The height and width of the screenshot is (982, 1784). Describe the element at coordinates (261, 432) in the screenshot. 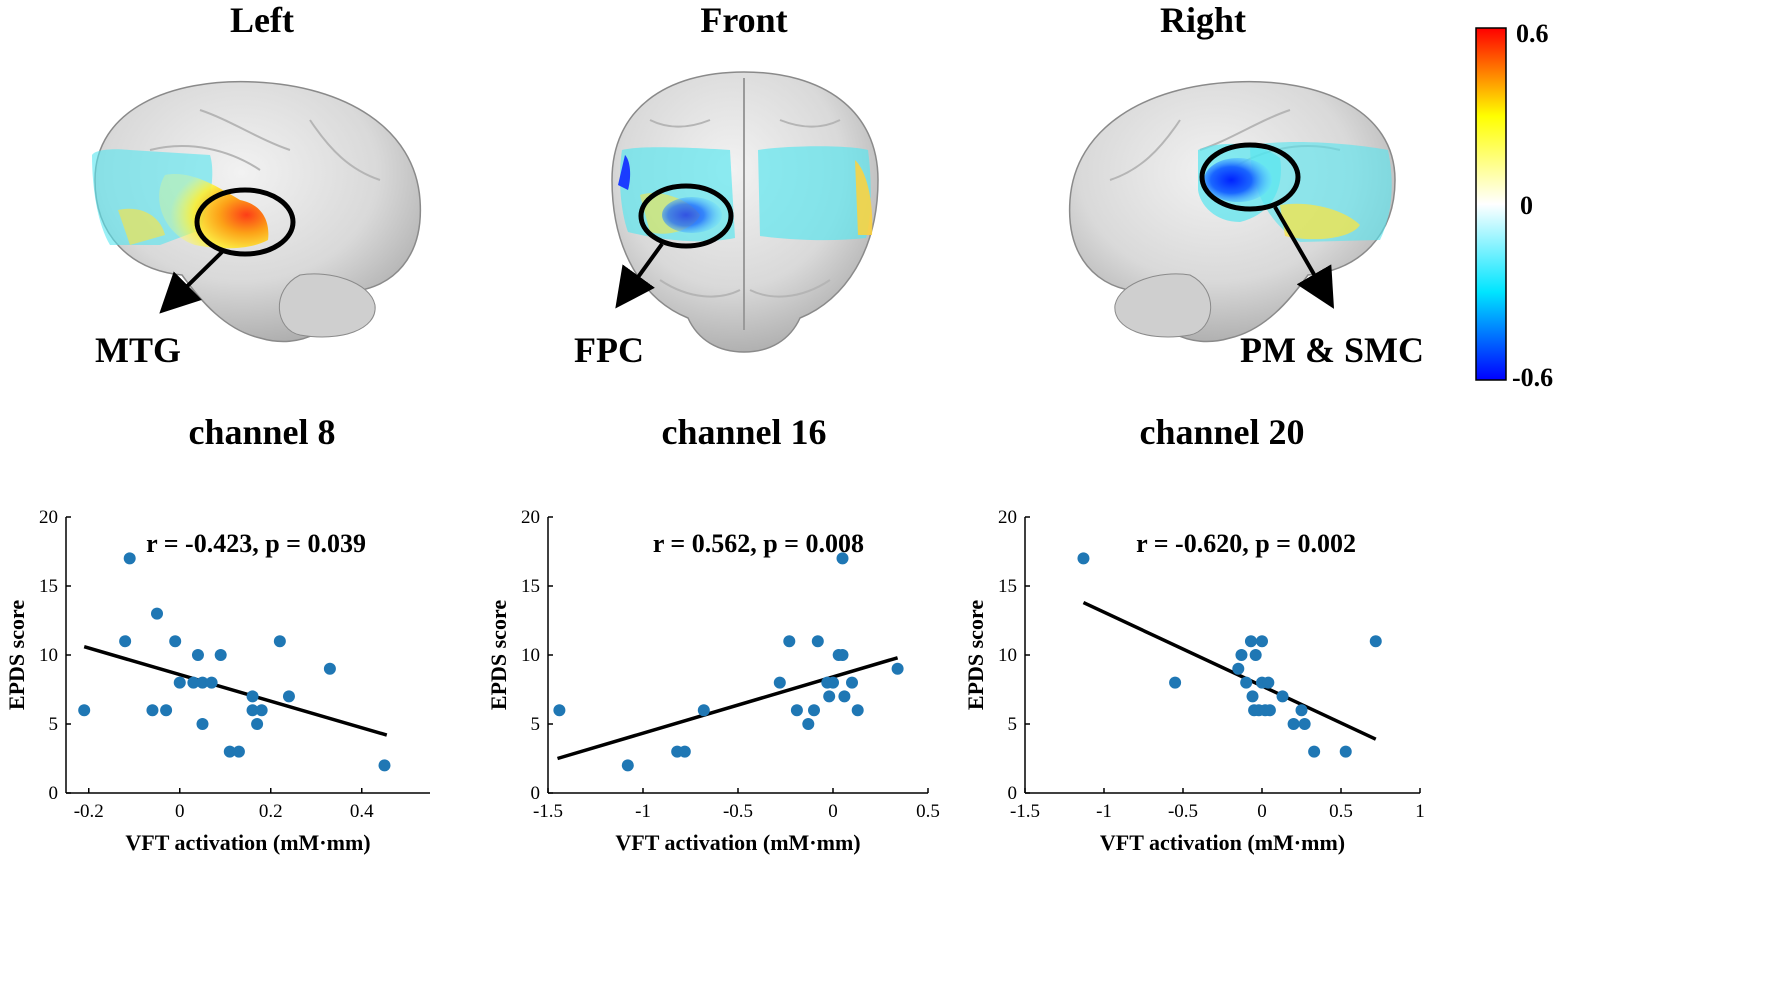

I see `chart-title: channel 8` at that location.